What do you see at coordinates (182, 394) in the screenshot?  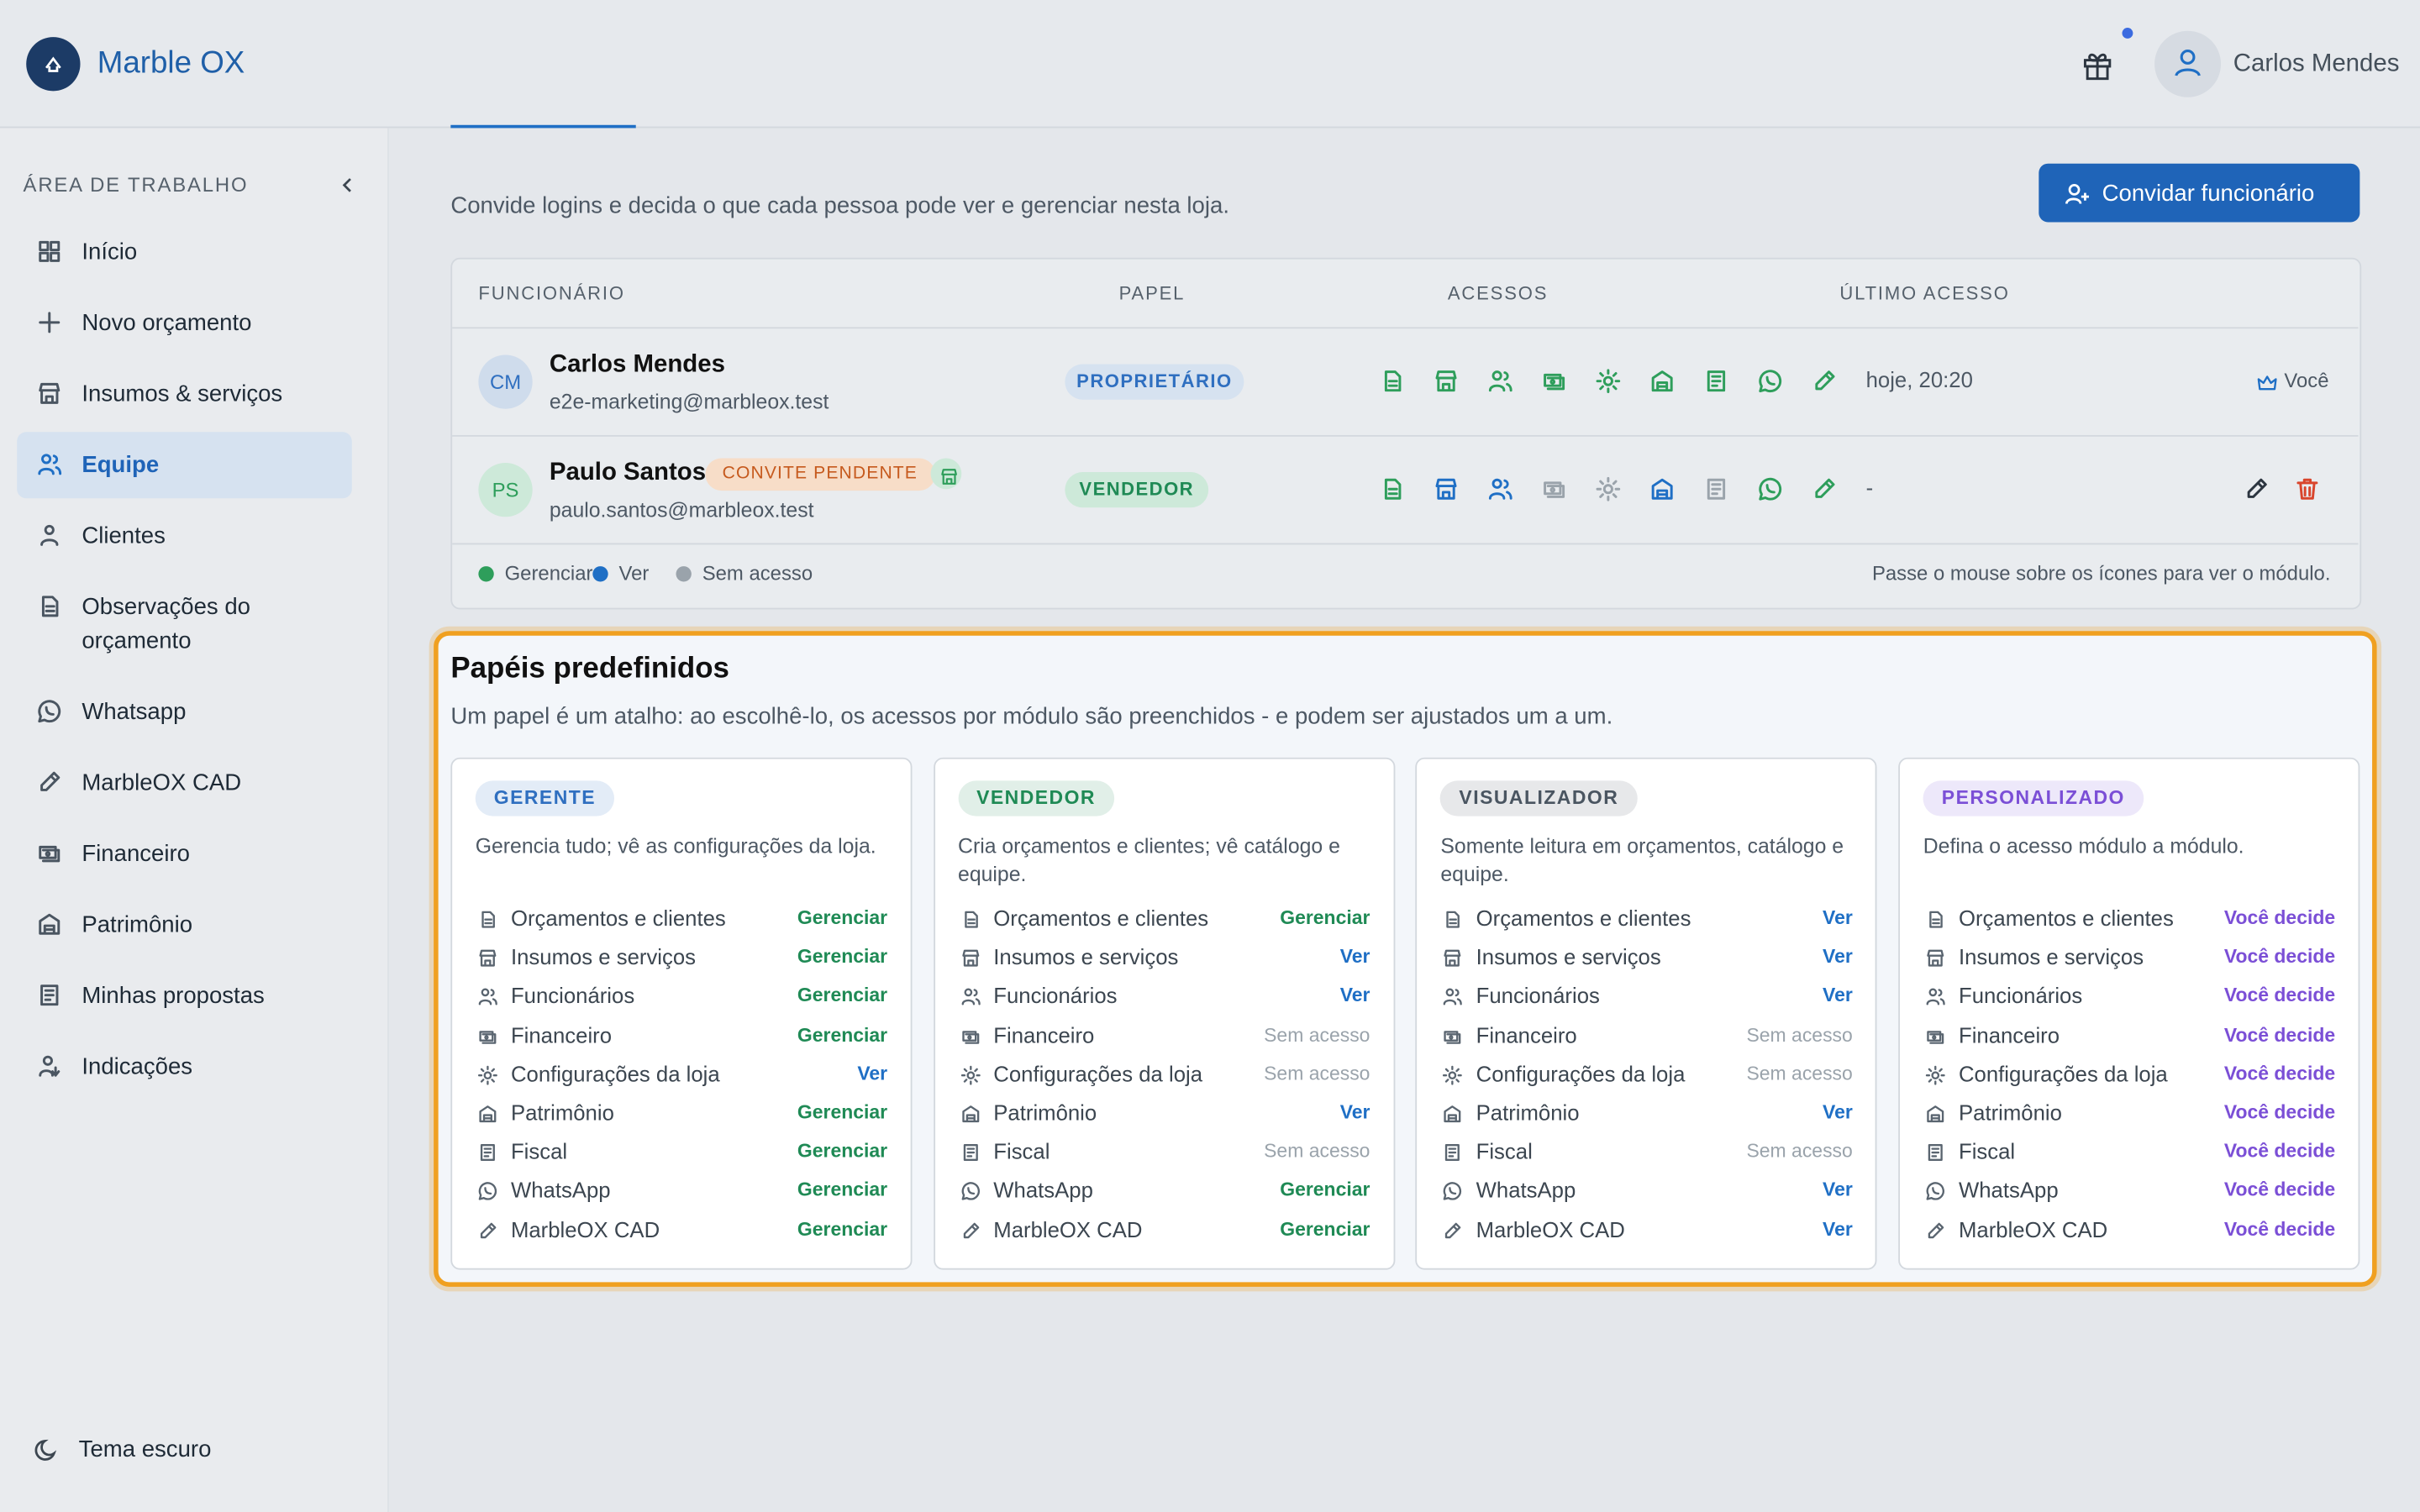 I see `nav-item: Insumos & serviços` at bounding box center [182, 394].